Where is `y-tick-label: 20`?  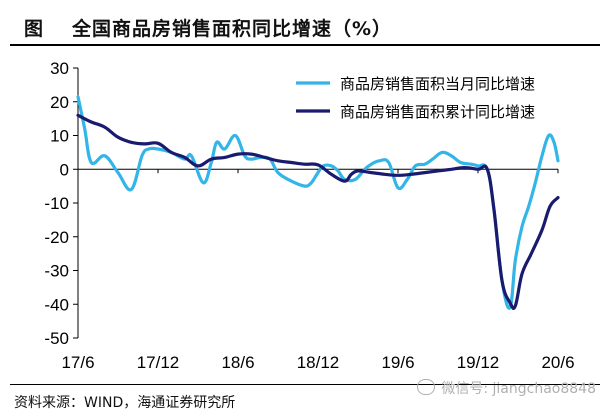 y-tick-label: 20 is located at coordinates (59, 102).